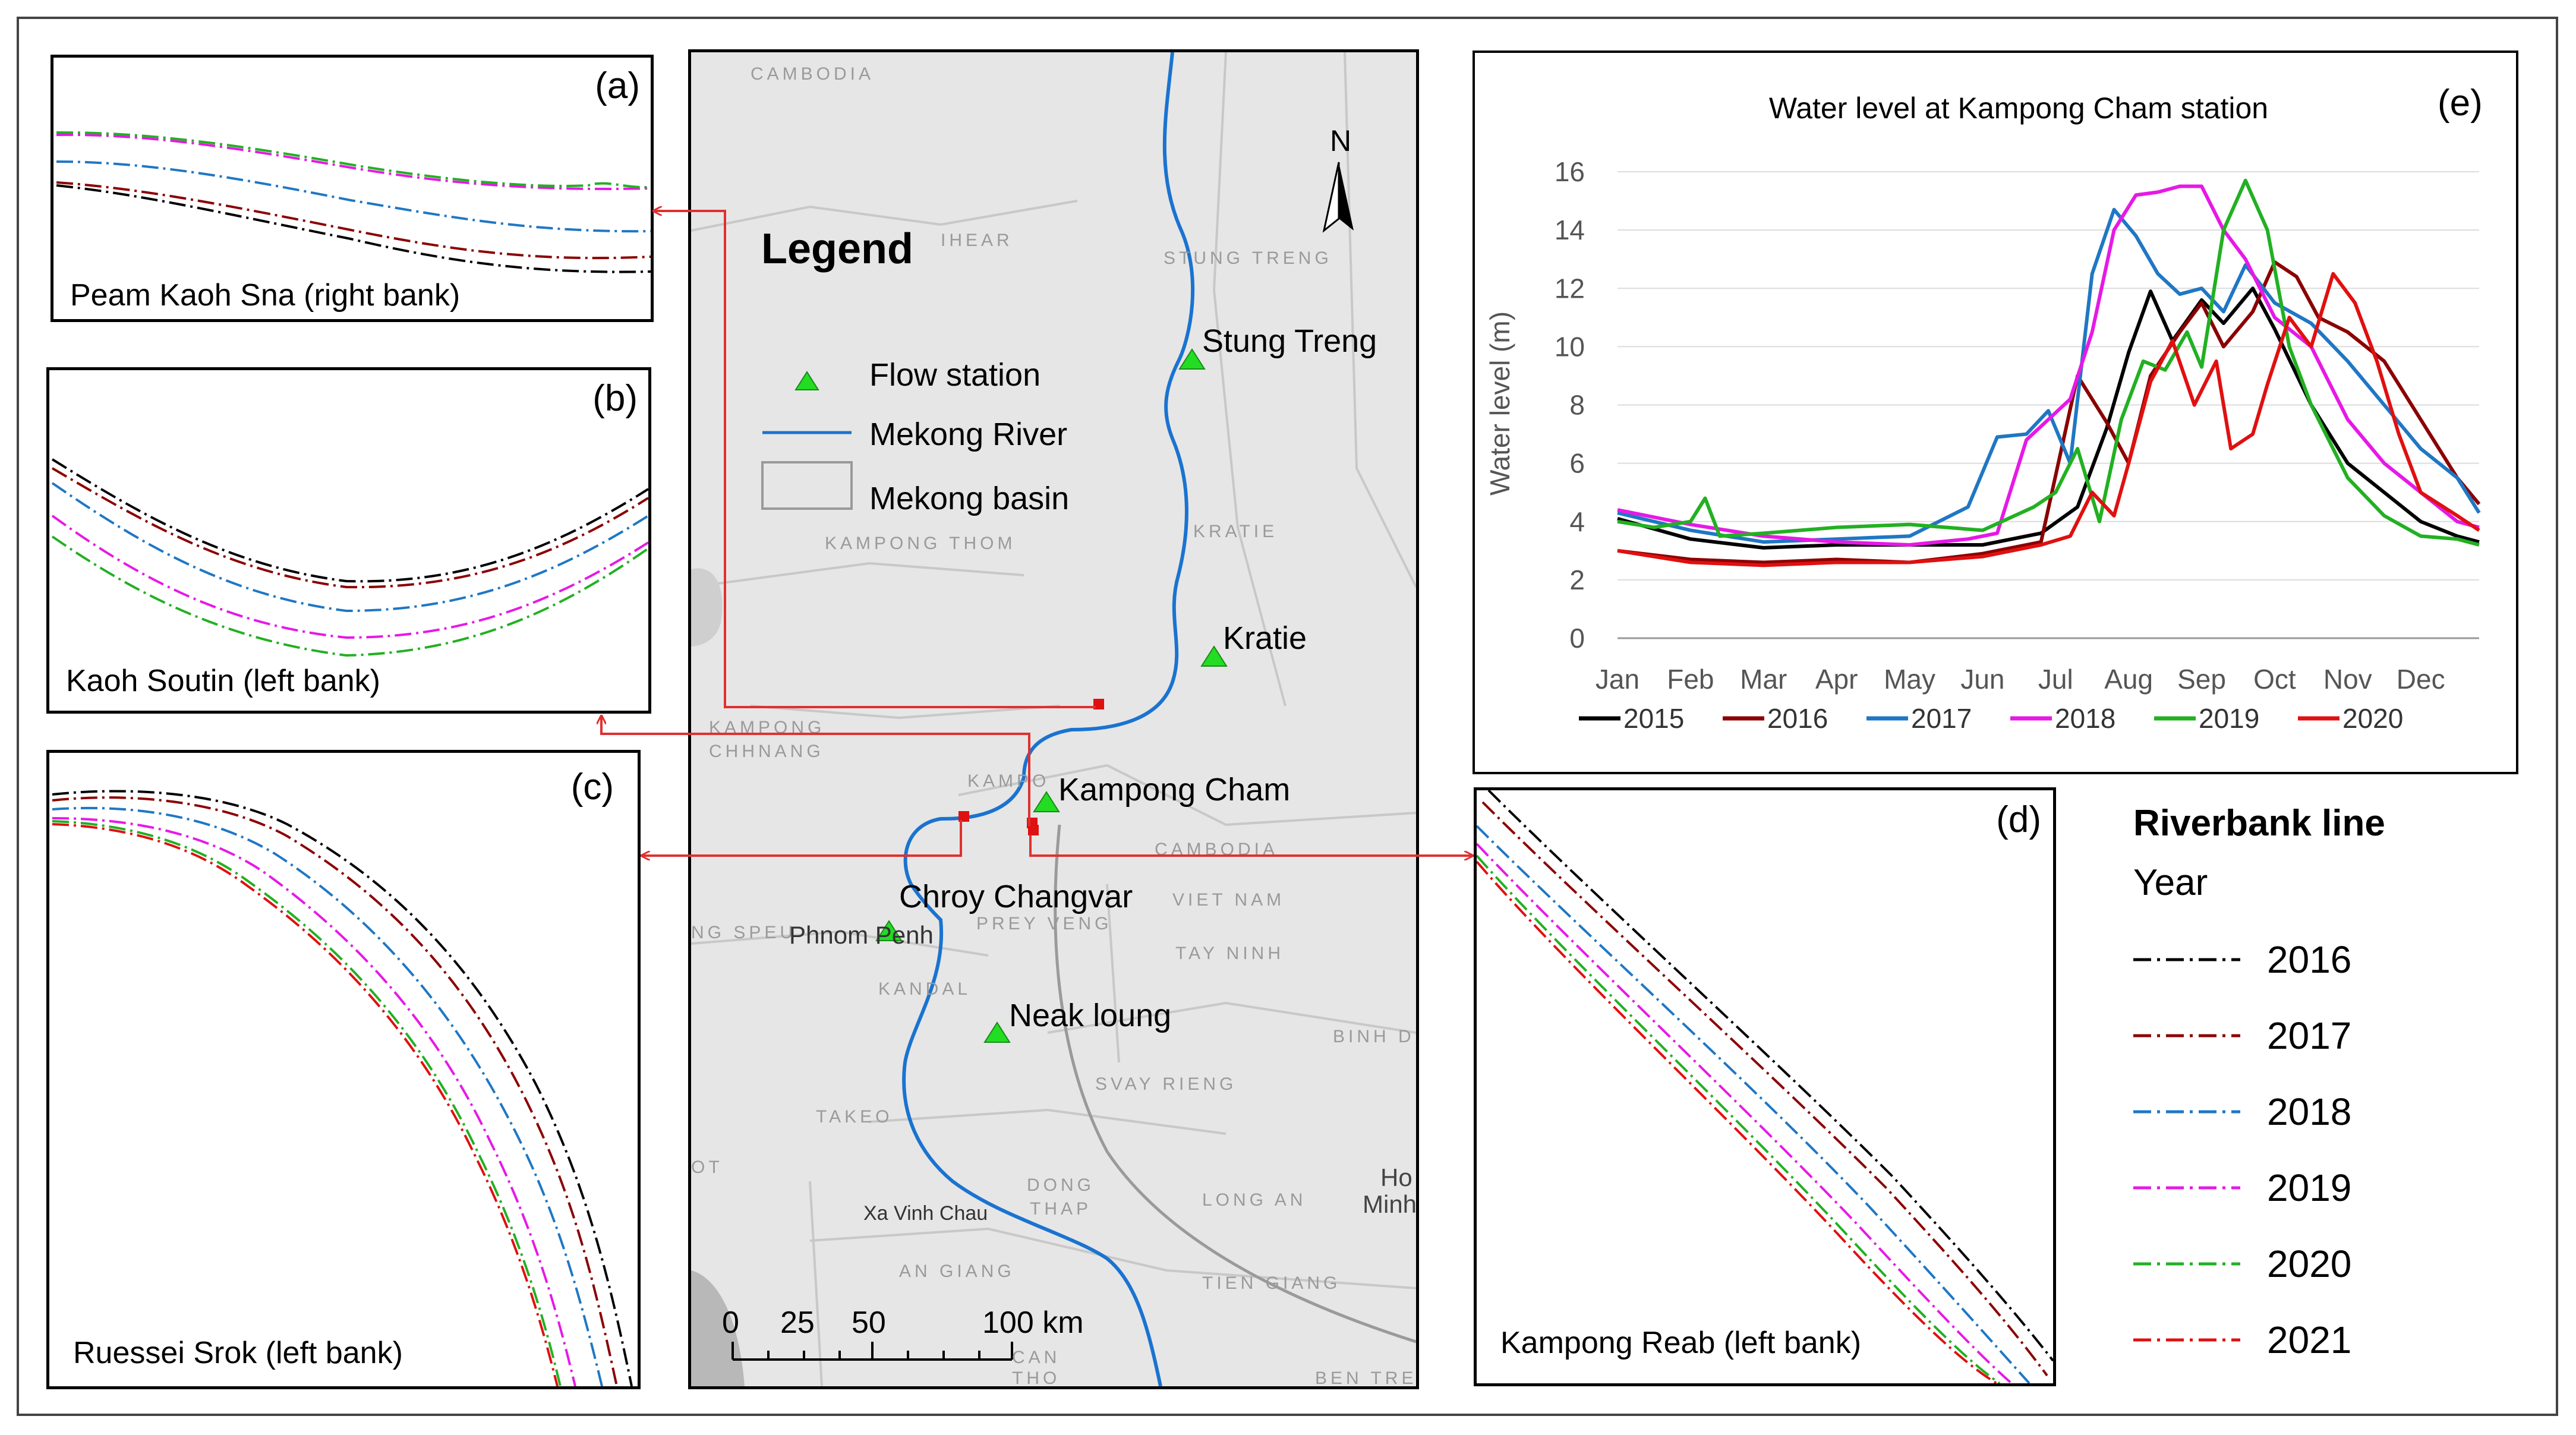 The image size is (2576, 1435). I want to click on place-kampong-speu: NG SPEU, so click(744, 932).